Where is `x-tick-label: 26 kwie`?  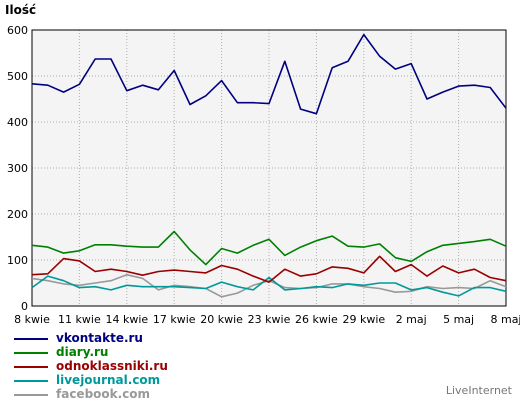 x-tick-label: 26 kwie is located at coordinates (316, 319).